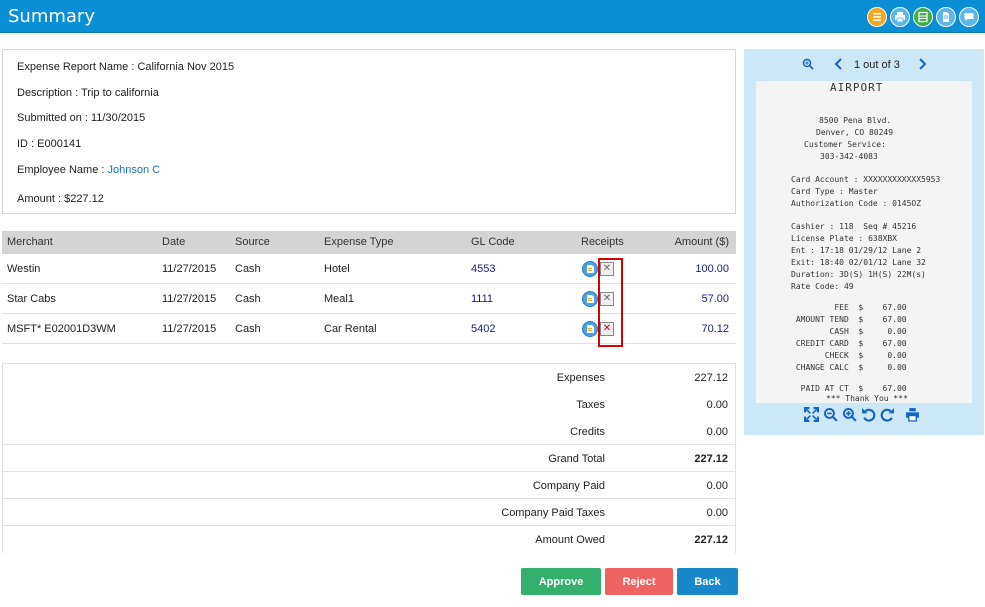  What do you see at coordinates (369, 377) in the screenshot?
I see `totals-row-expenses: Expenses 227.12` at bounding box center [369, 377].